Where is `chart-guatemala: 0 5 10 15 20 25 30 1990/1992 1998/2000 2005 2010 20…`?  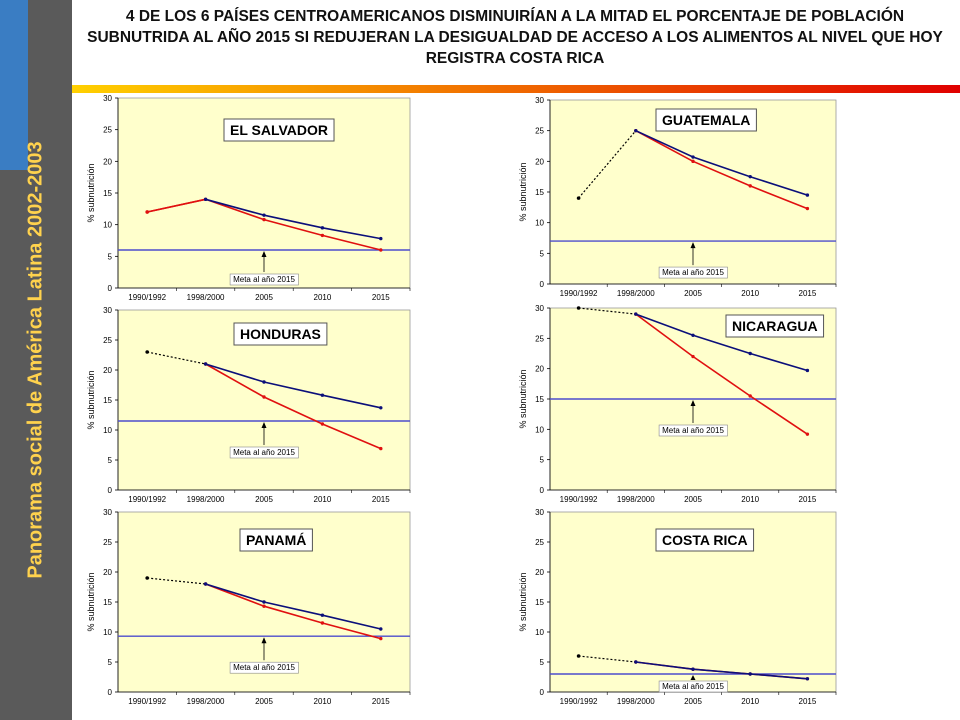 chart-guatemala: 0 5 10 15 20 25 30 1990/1992 1998/2000 2005 2010 20… is located at coordinates (677, 197).